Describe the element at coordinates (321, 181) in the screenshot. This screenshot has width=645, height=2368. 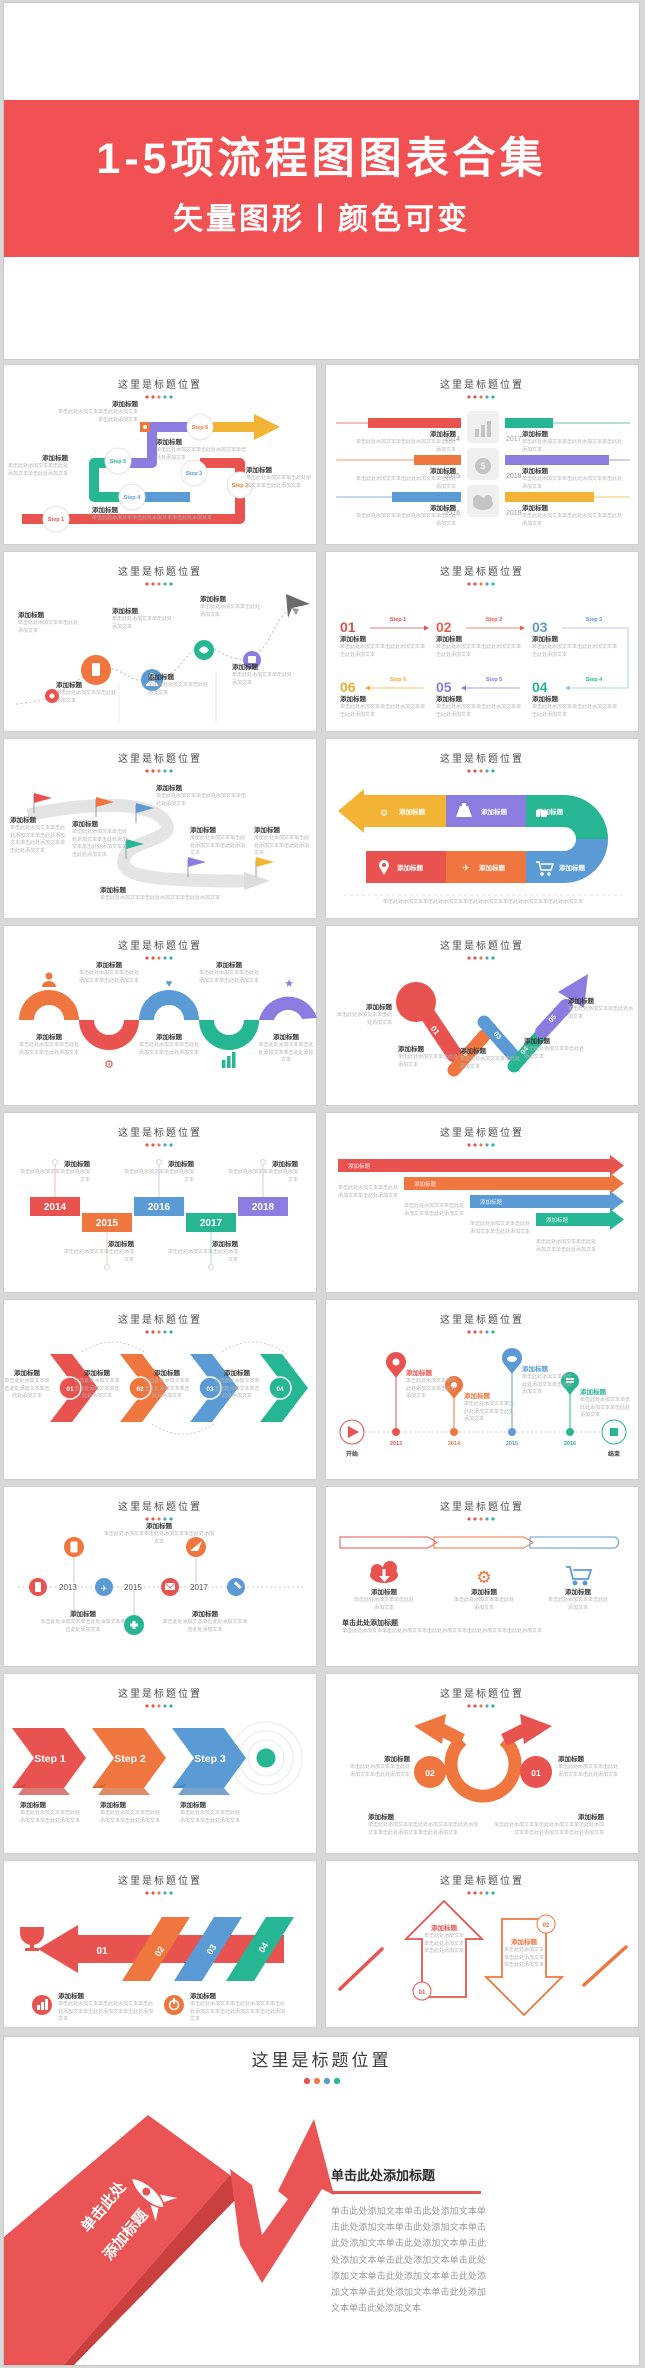
I see `cover-slide: 1-5项流程图图表合集 矢量图形丨颜色可变` at that location.